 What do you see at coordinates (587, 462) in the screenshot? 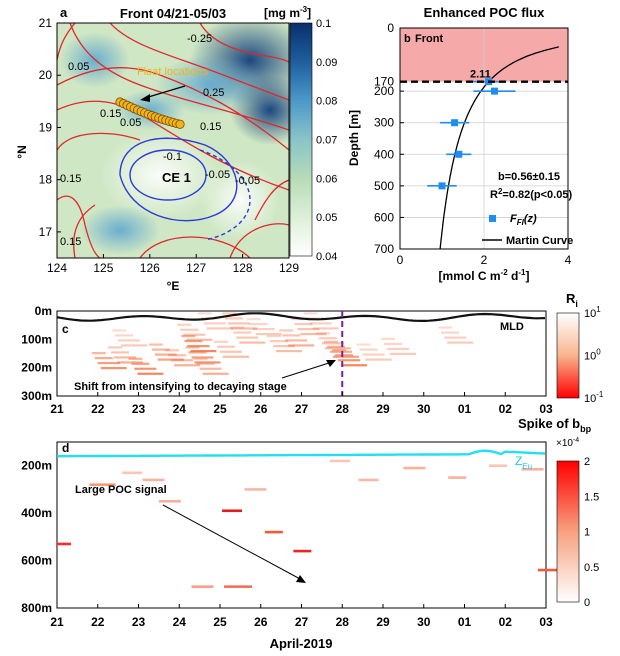
I see `colorbar-d-tick-label: 2` at bounding box center [587, 462].